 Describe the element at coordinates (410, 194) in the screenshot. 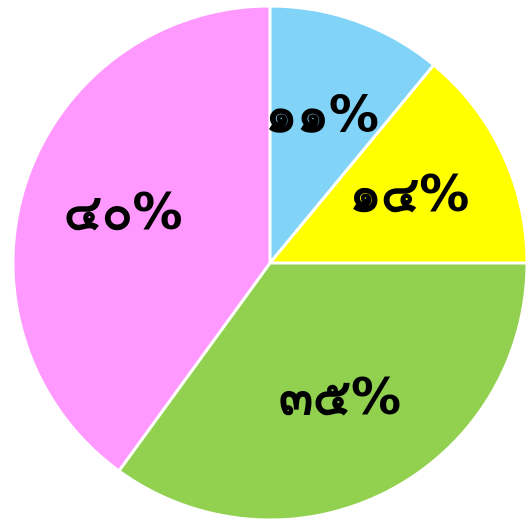

I see `data-label: ๑๔%` at that location.